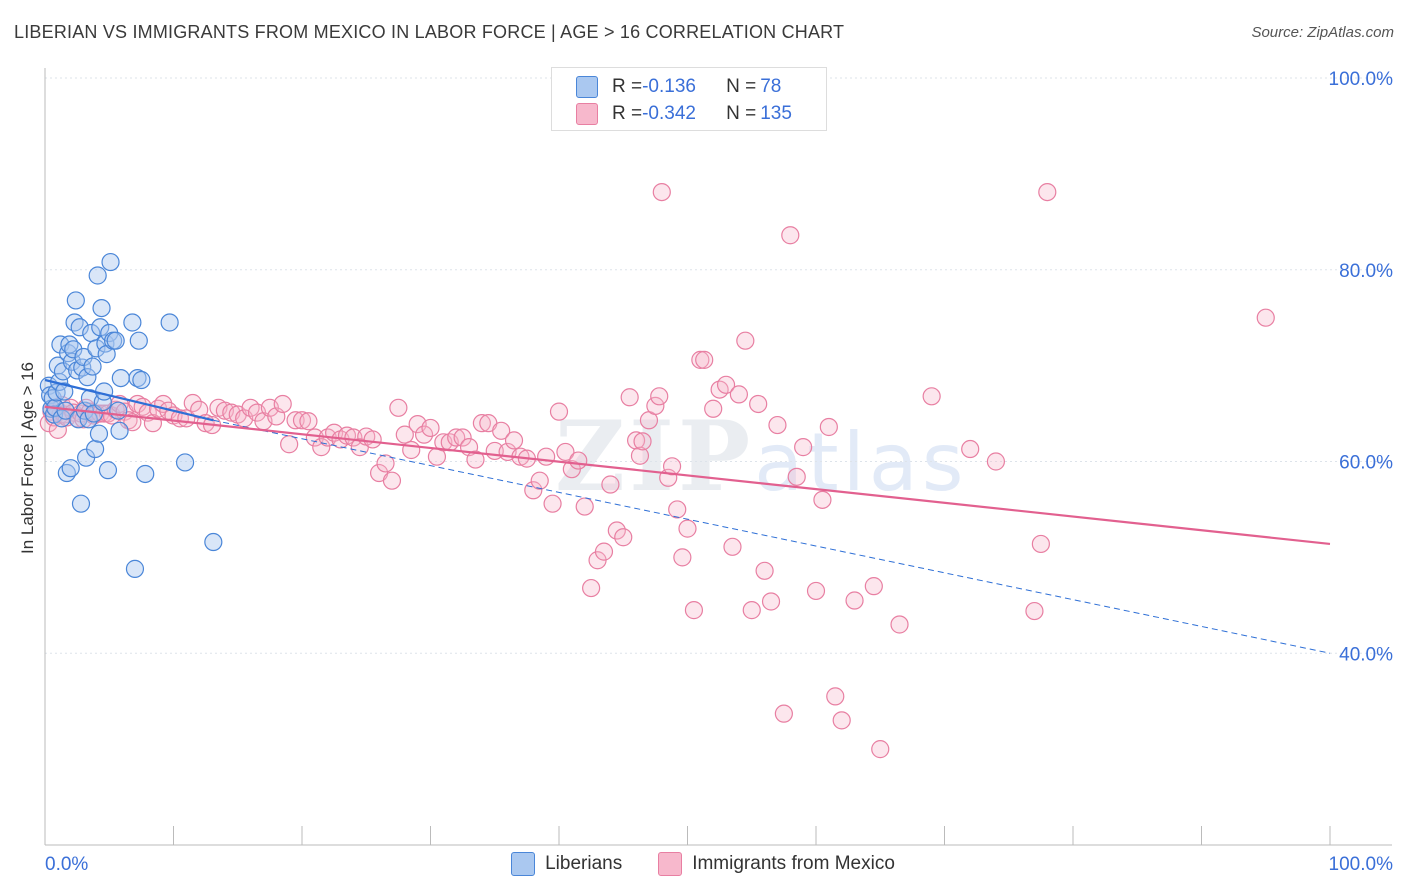 The image size is (1406, 892). Describe the element at coordinates (27, 458) in the screenshot. I see `y-axis-label: In Labor Force | Age > 16` at that location.